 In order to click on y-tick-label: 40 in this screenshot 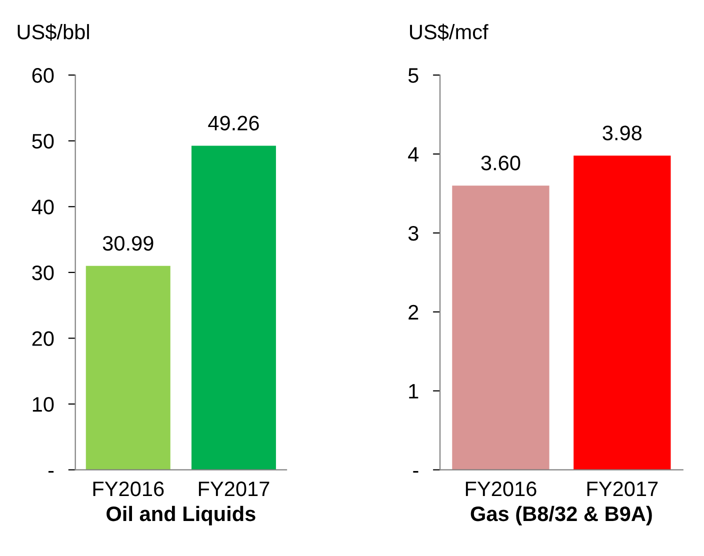, I will do `click(43, 207)`.